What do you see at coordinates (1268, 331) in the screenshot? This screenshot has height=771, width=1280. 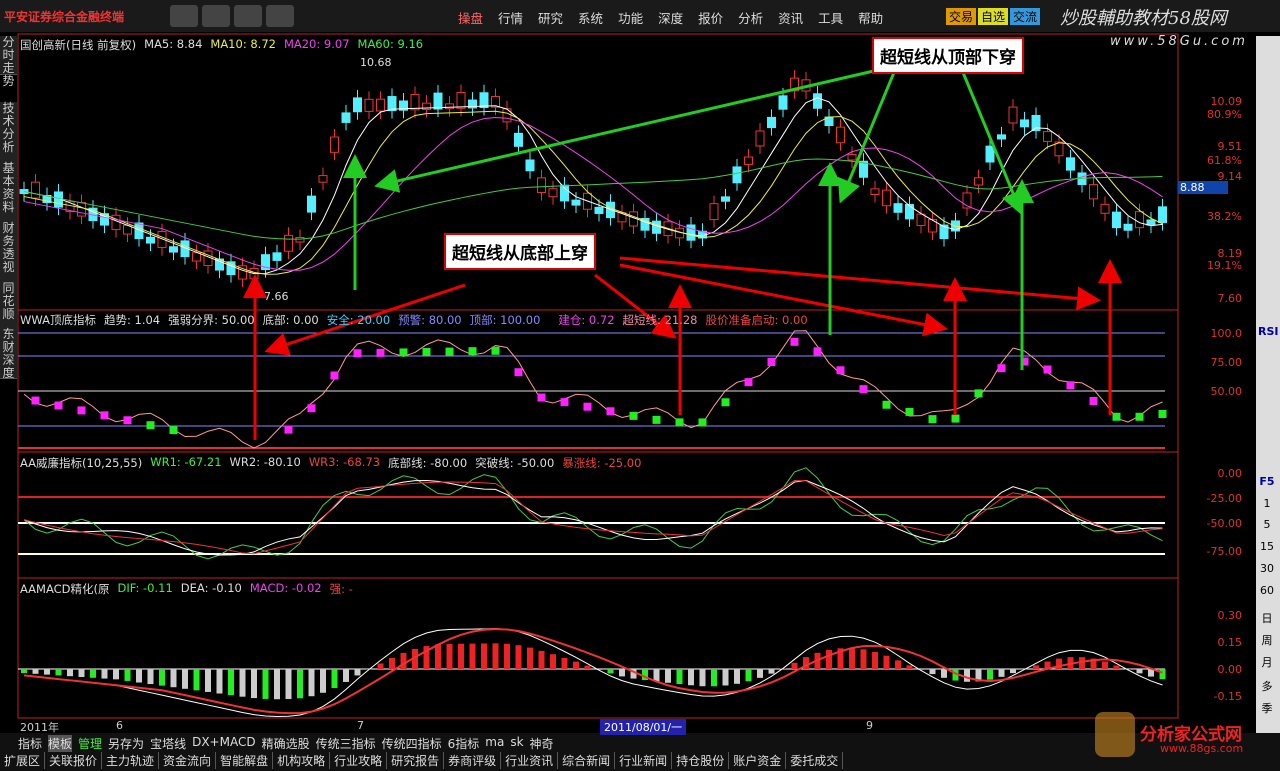 I see `toolbar-item: RSI` at bounding box center [1268, 331].